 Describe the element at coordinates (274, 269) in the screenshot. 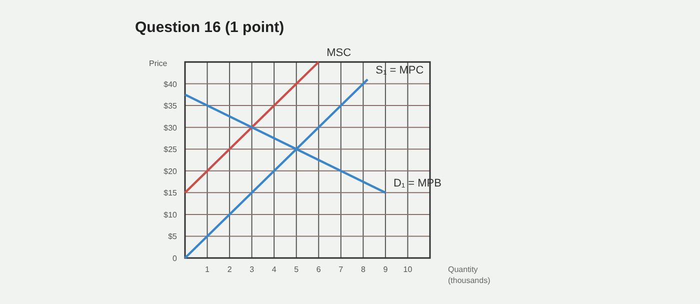

I see `x-tick-label: 4` at that location.